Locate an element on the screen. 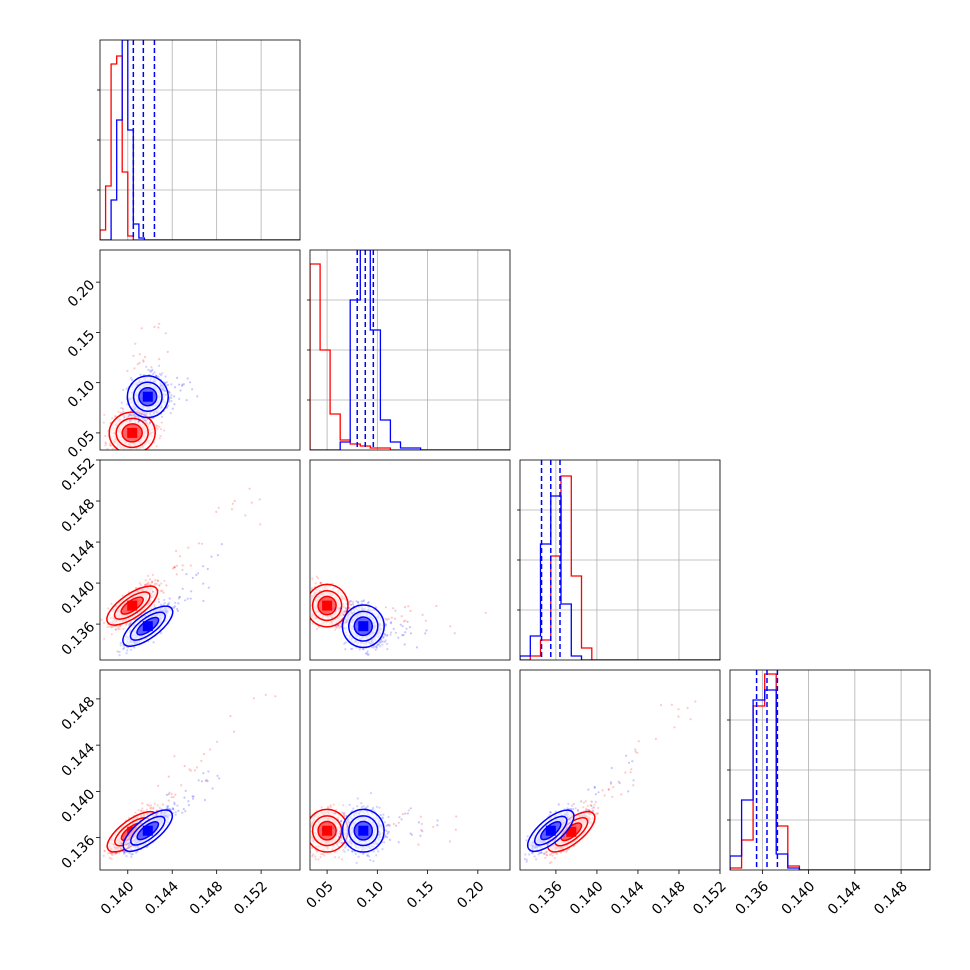 Image resolution: width=970 pixels, height=970 pixels. histogram-blue is located at coordinates (620, 577).